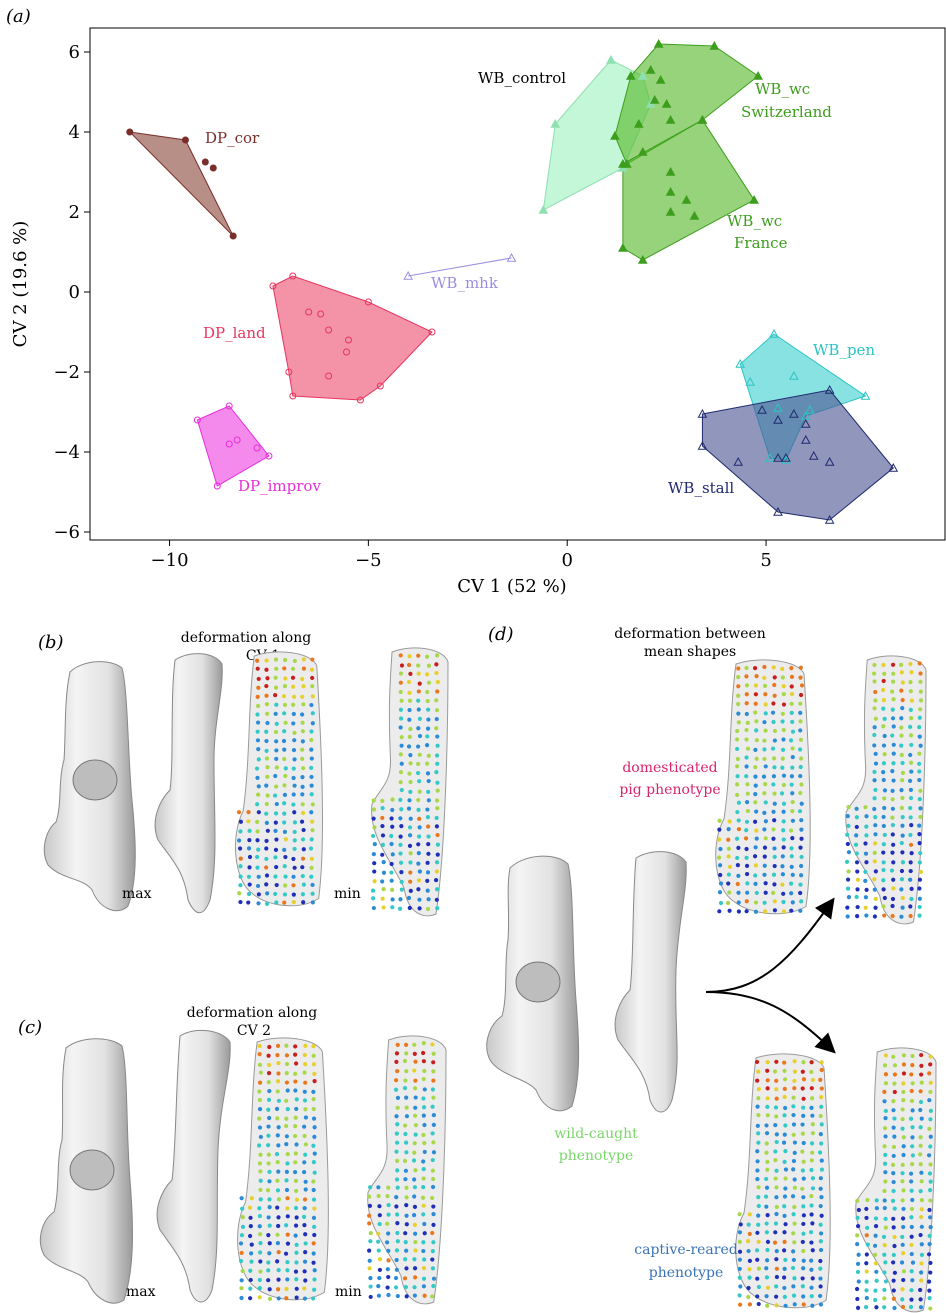 The width and height of the screenshot is (946, 1313). What do you see at coordinates (283, 1169) in the screenshot?
I see `heatmap-bone-side-cv2` at bounding box center [283, 1169].